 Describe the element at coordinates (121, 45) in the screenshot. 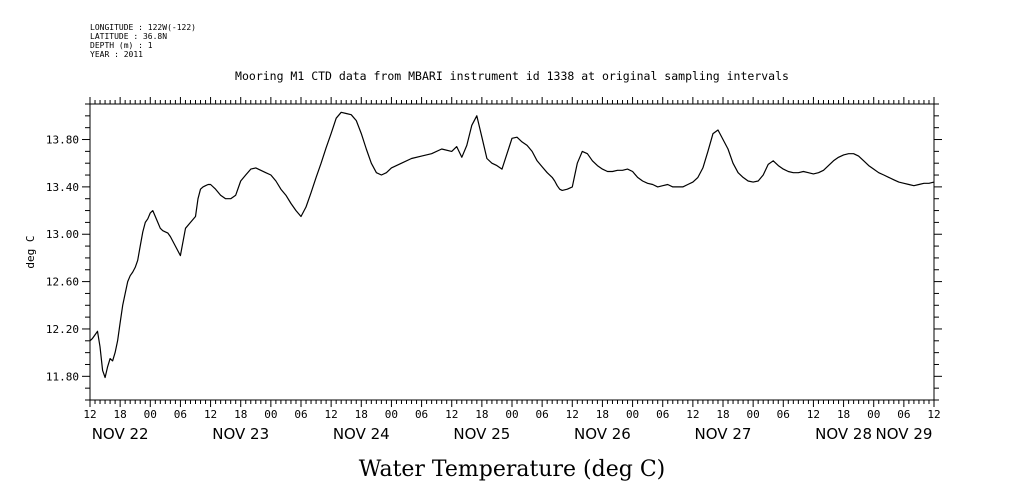

I see `meta-line: DEPTH (m) : 1` at that location.